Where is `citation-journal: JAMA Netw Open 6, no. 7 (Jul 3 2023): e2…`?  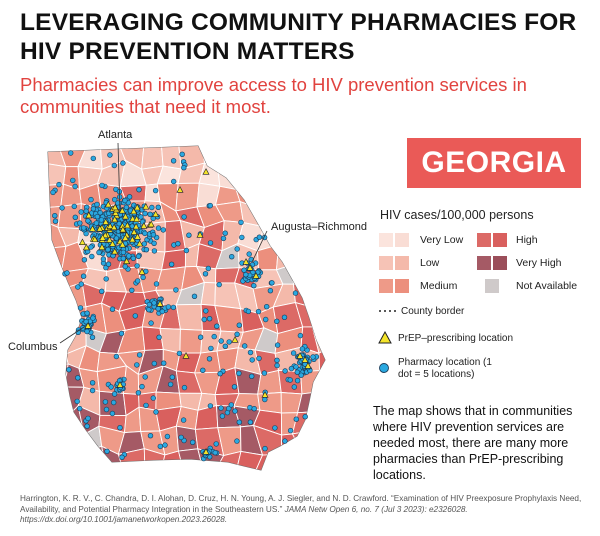 citation-journal: JAMA Netw Open 6, no. 7 (Jul 3 2023): e2… is located at coordinates (244, 514).